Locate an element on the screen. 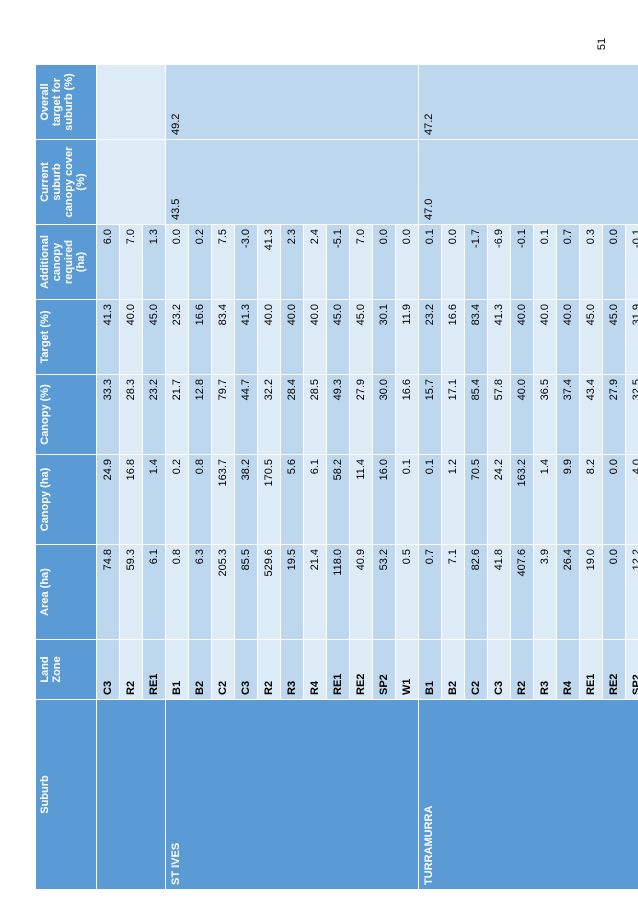 Image resolution: width=638 pixels, height=900 pixels. value-cell: 28.5 is located at coordinates (315, 414).